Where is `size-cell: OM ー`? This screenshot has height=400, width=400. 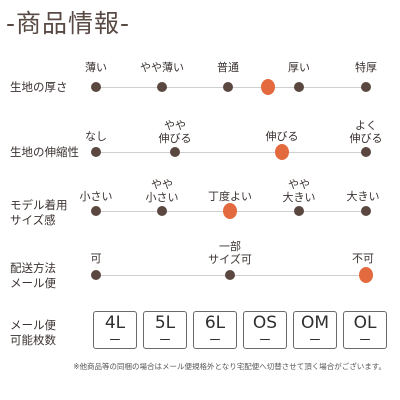 size-cell: OM ー is located at coordinates (315, 330).